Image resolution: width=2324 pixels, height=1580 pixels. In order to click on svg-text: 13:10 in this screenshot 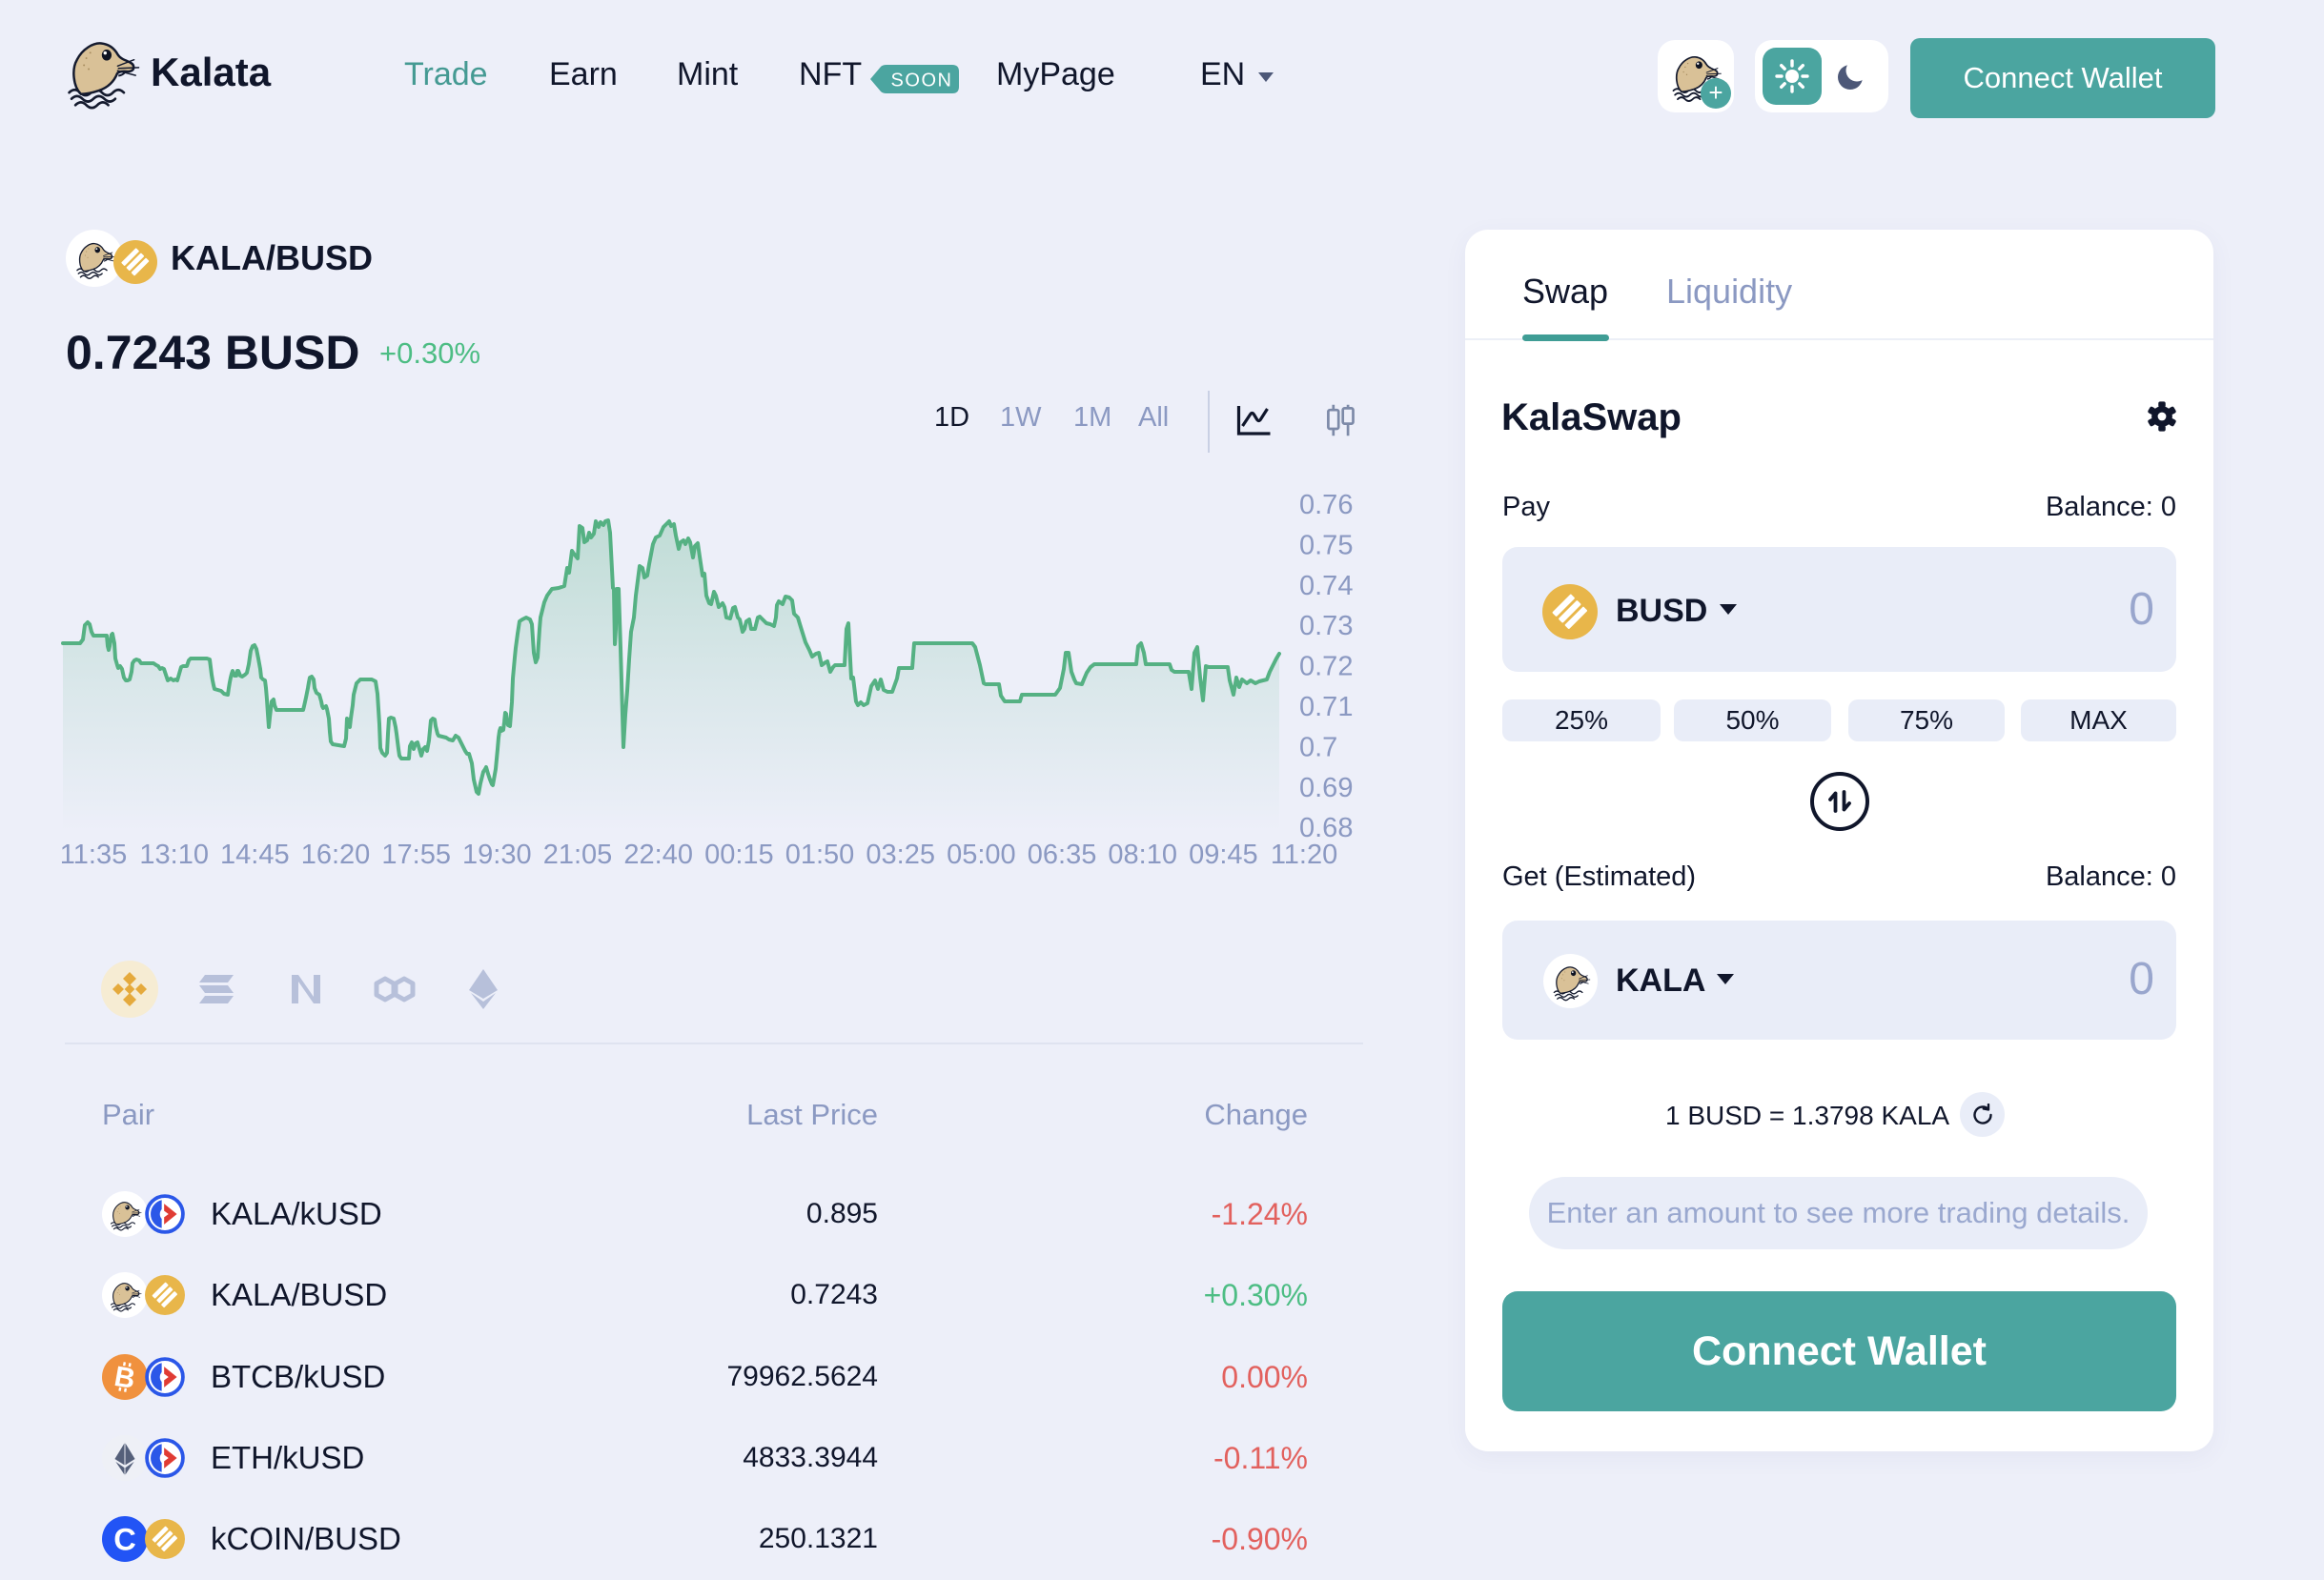, I will do `click(174, 855)`.